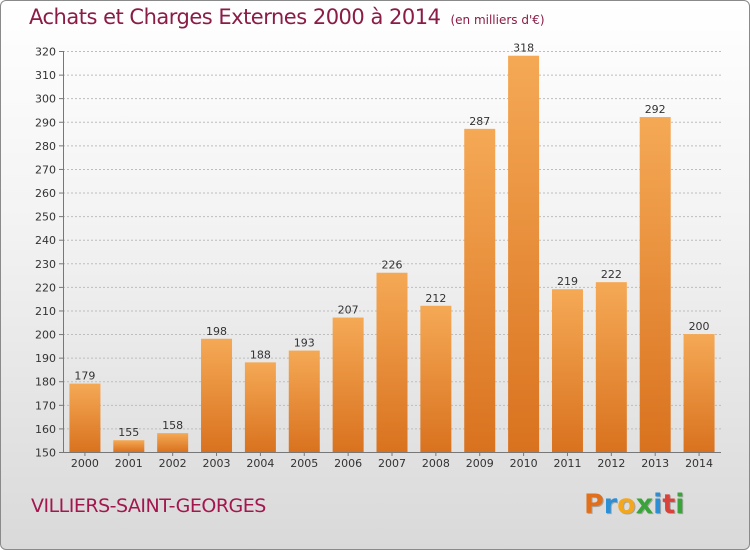 The height and width of the screenshot is (550, 750). I want to click on data-label: 158, so click(172, 425).